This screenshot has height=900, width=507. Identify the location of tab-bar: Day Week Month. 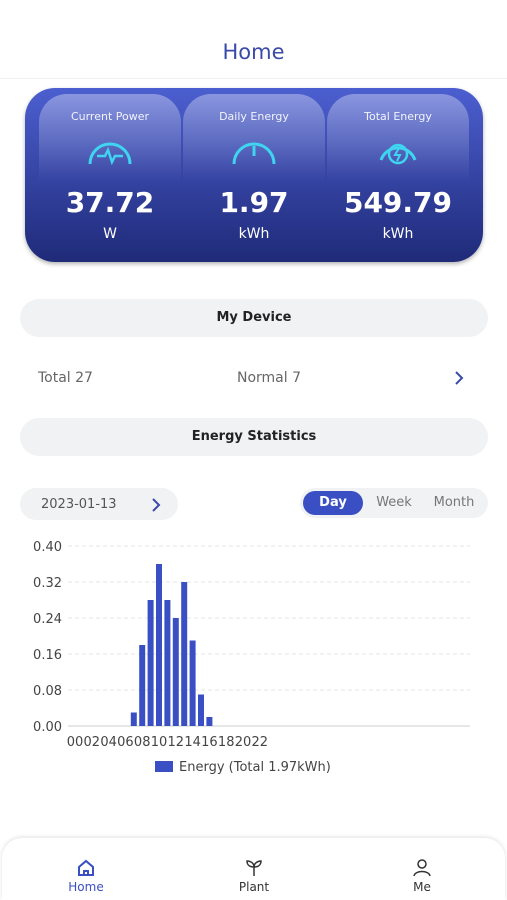
(394, 503).